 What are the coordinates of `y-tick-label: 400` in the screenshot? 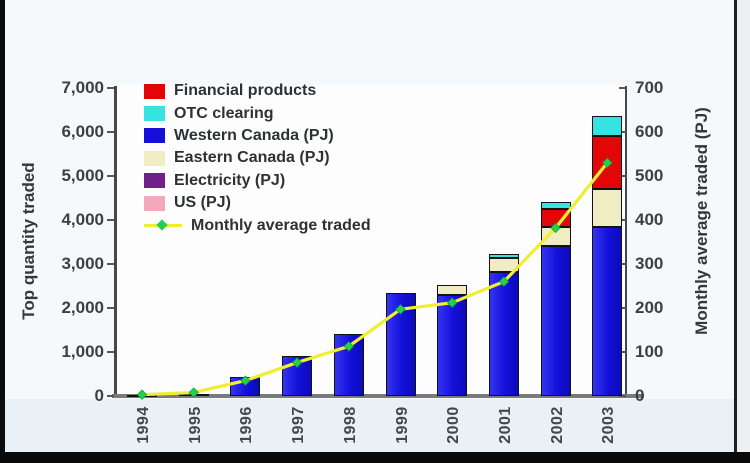 It's located at (649, 219).